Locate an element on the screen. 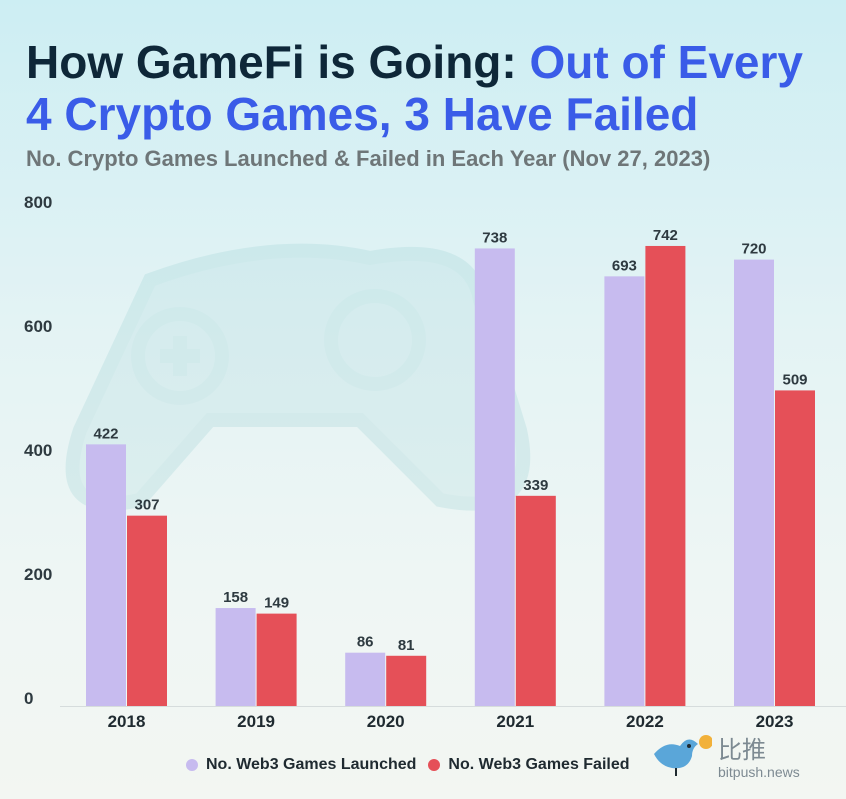  legend-item-failed: No. Web3 Games Failed is located at coordinates (529, 765).